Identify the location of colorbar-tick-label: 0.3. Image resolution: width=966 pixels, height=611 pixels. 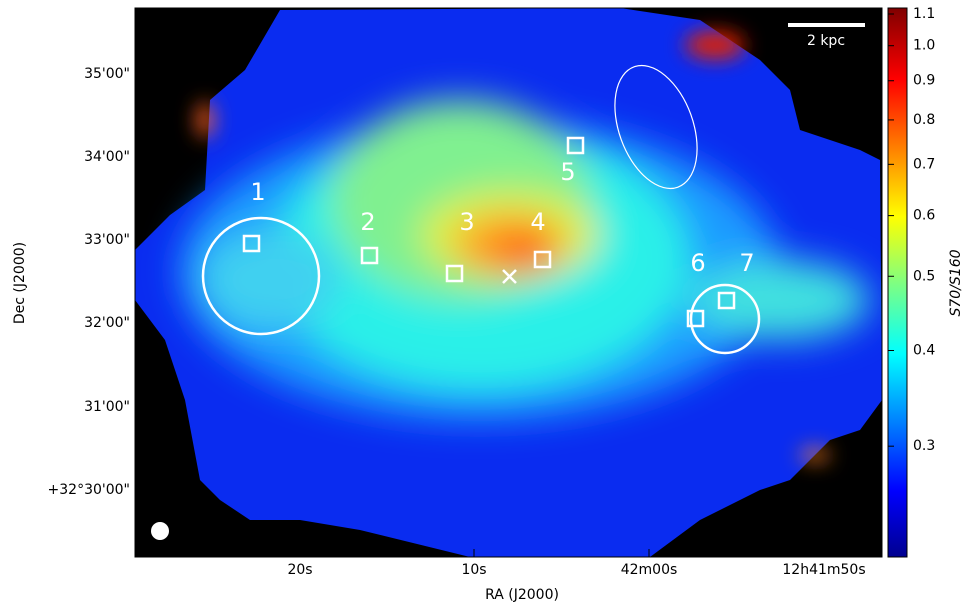
(924, 446).